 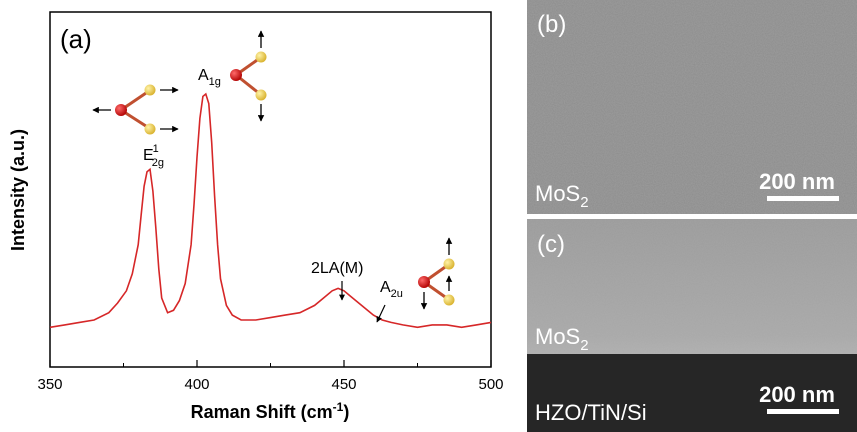 I want to click on scalebar-label-c: 200 nm, so click(x=797, y=394).